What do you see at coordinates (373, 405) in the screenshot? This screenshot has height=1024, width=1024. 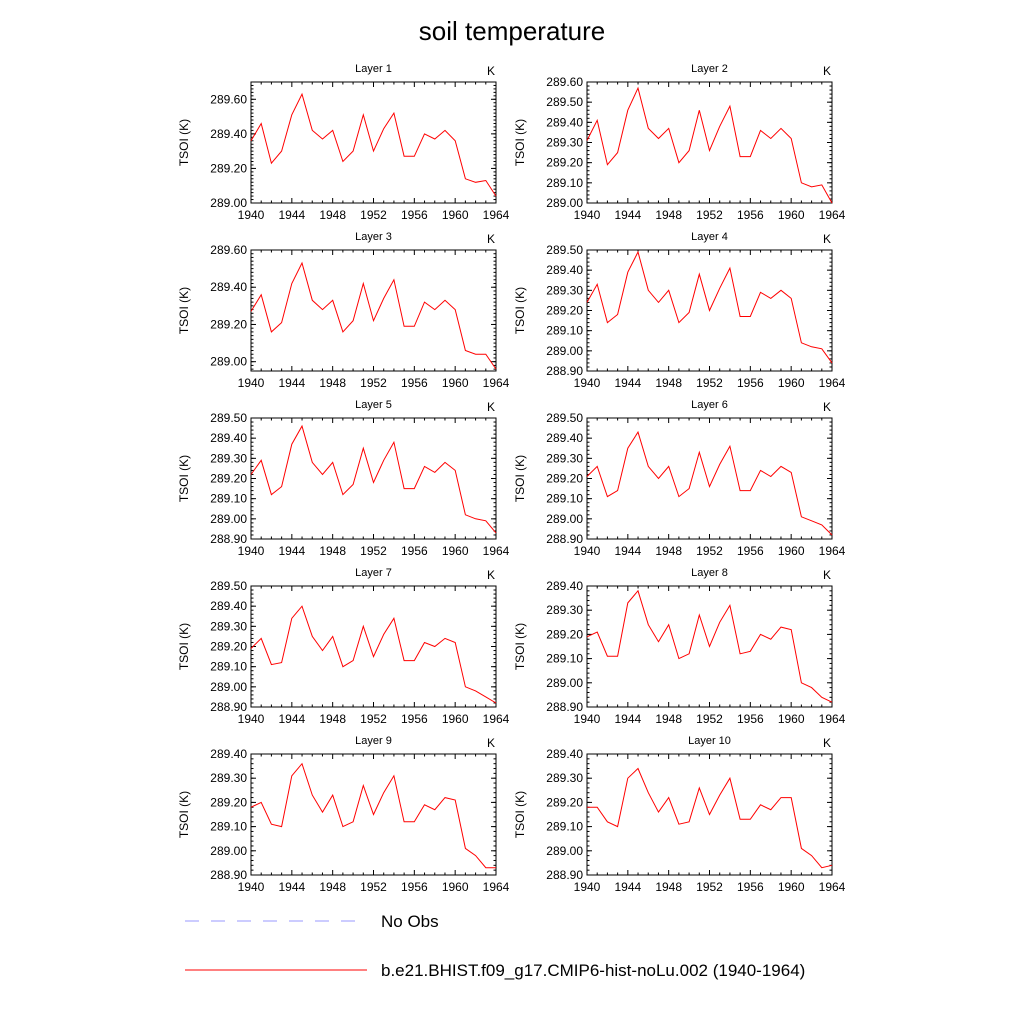 I see `panel-title: Layer 5` at bounding box center [373, 405].